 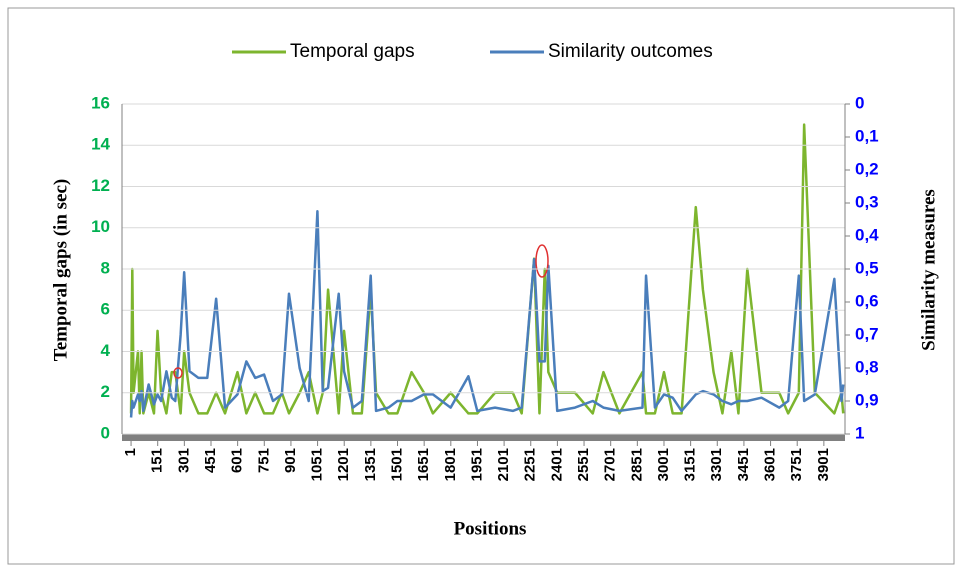 What do you see at coordinates (663, 464) in the screenshot?
I see `x-tick-label: 3001` at bounding box center [663, 464].